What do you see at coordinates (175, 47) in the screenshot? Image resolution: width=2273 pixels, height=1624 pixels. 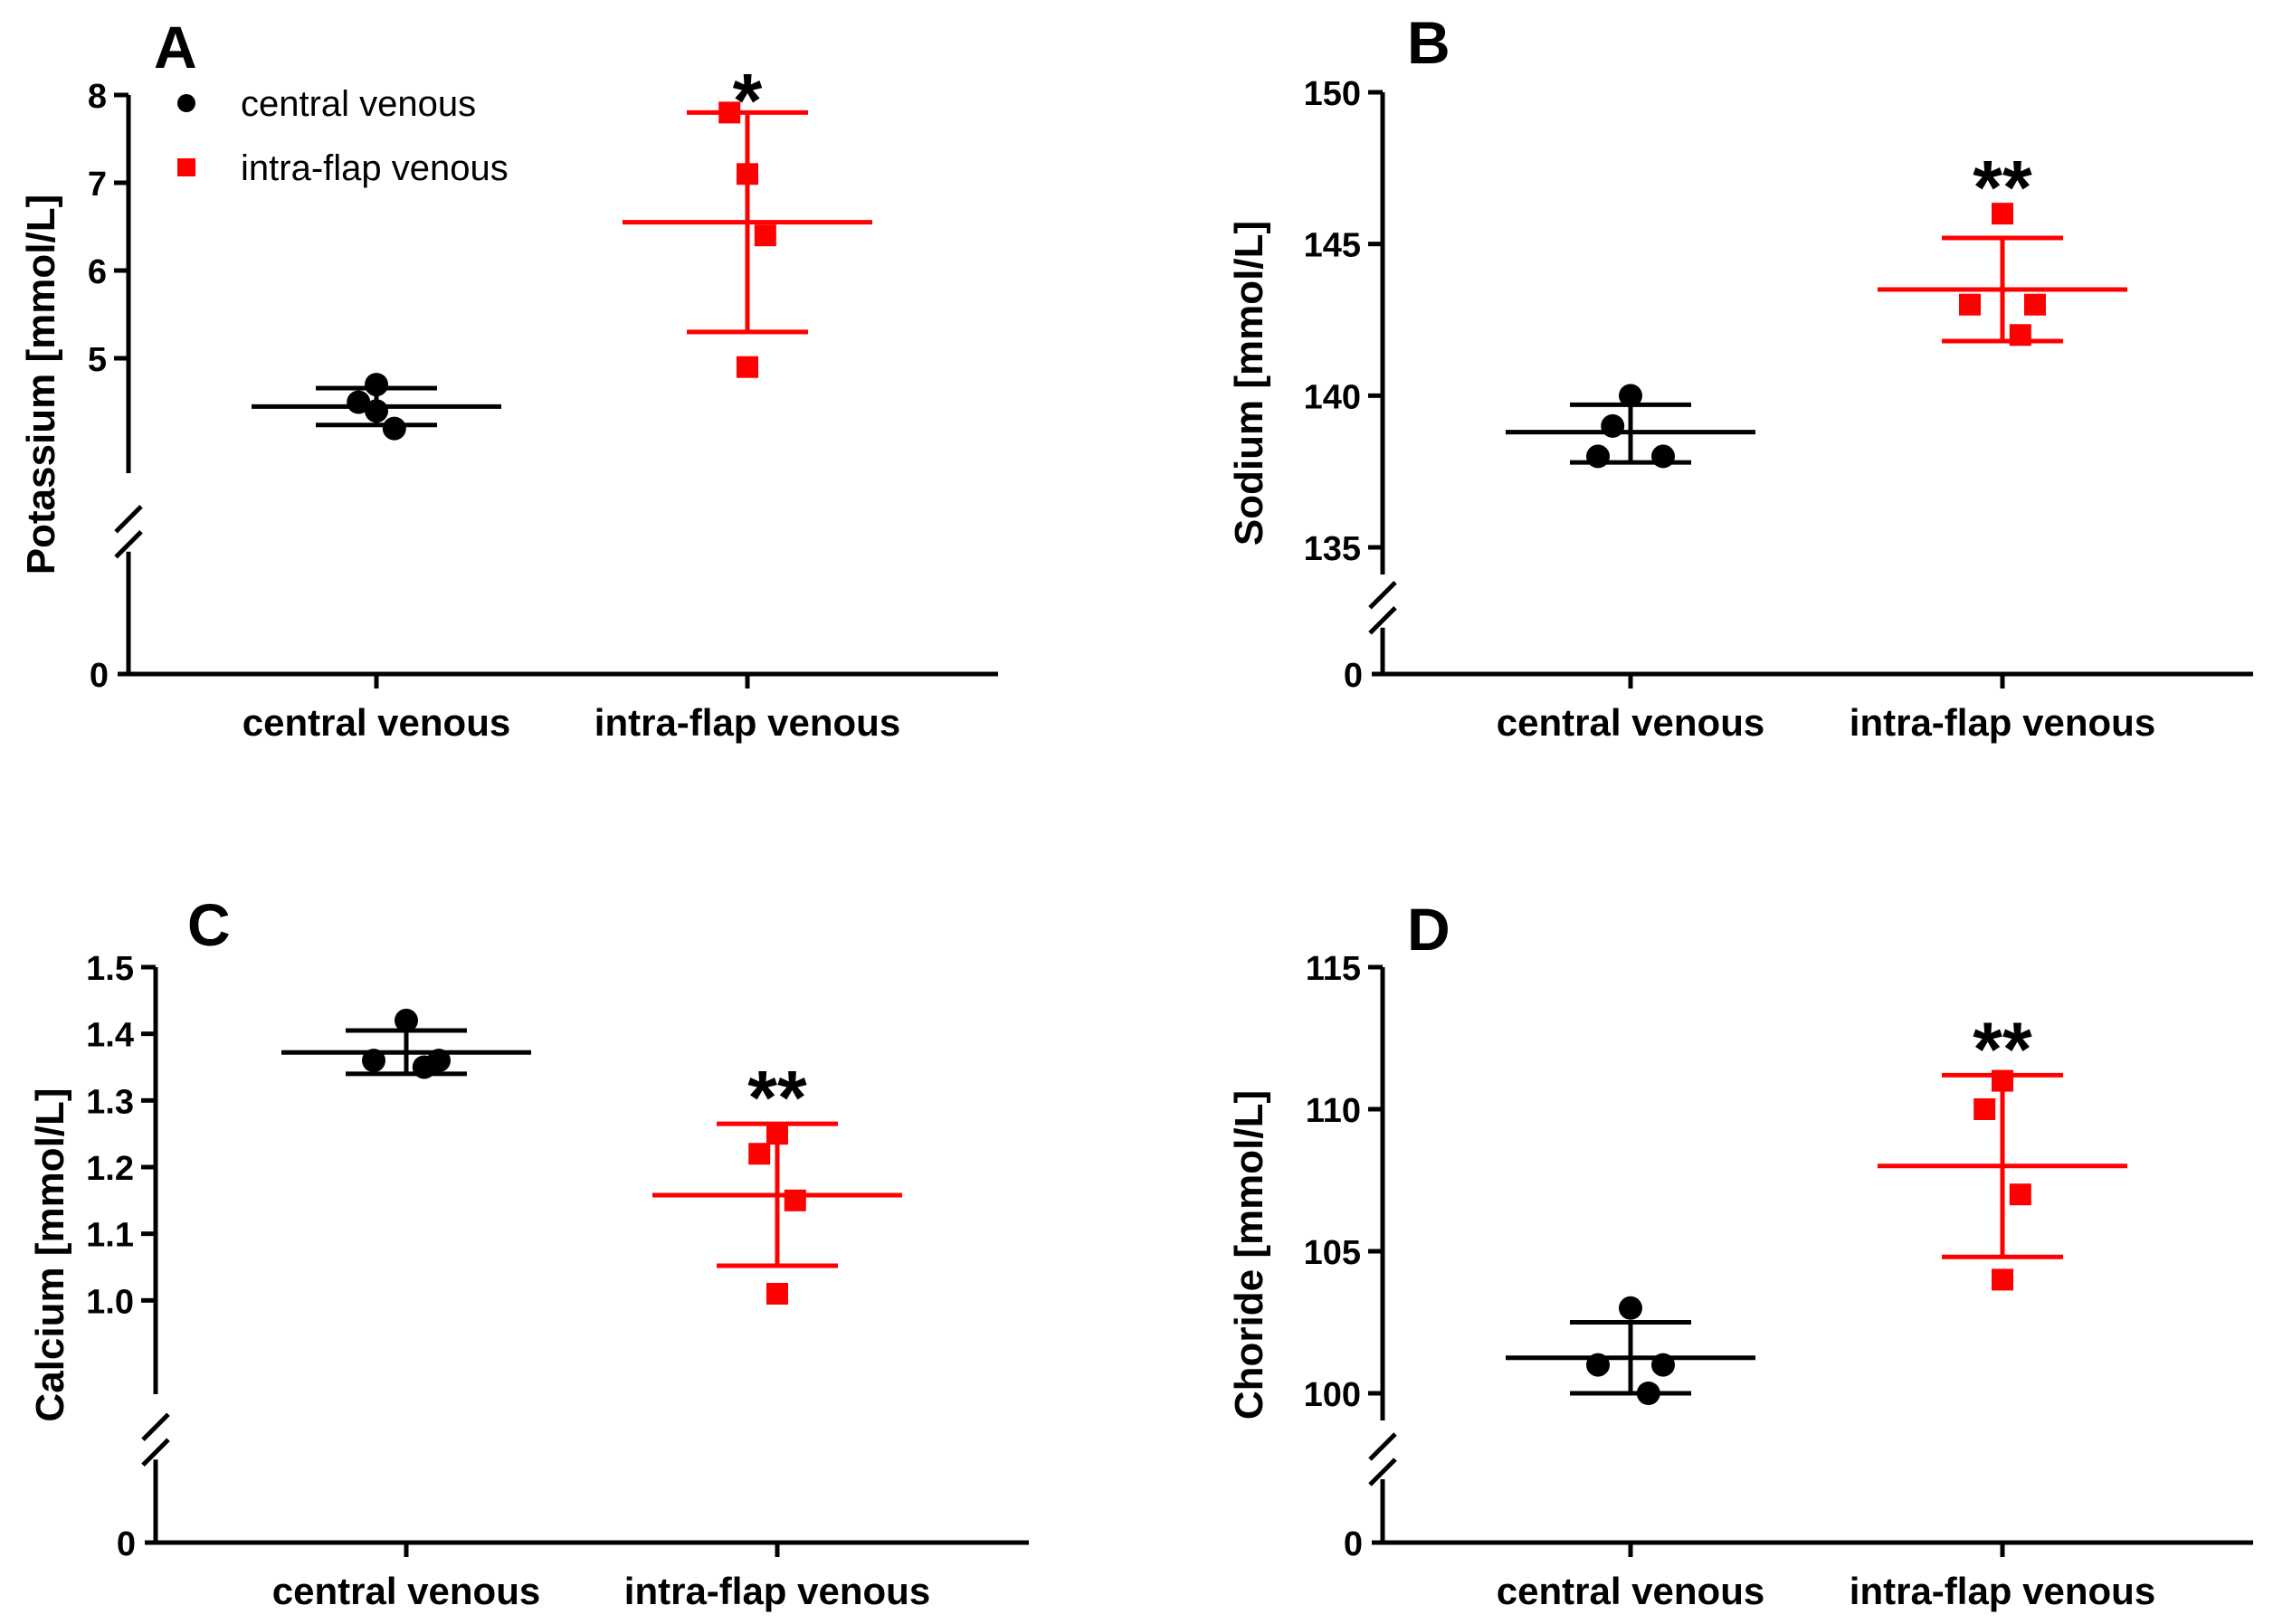 I see `panel-letter: A` at bounding box center [175, 47].